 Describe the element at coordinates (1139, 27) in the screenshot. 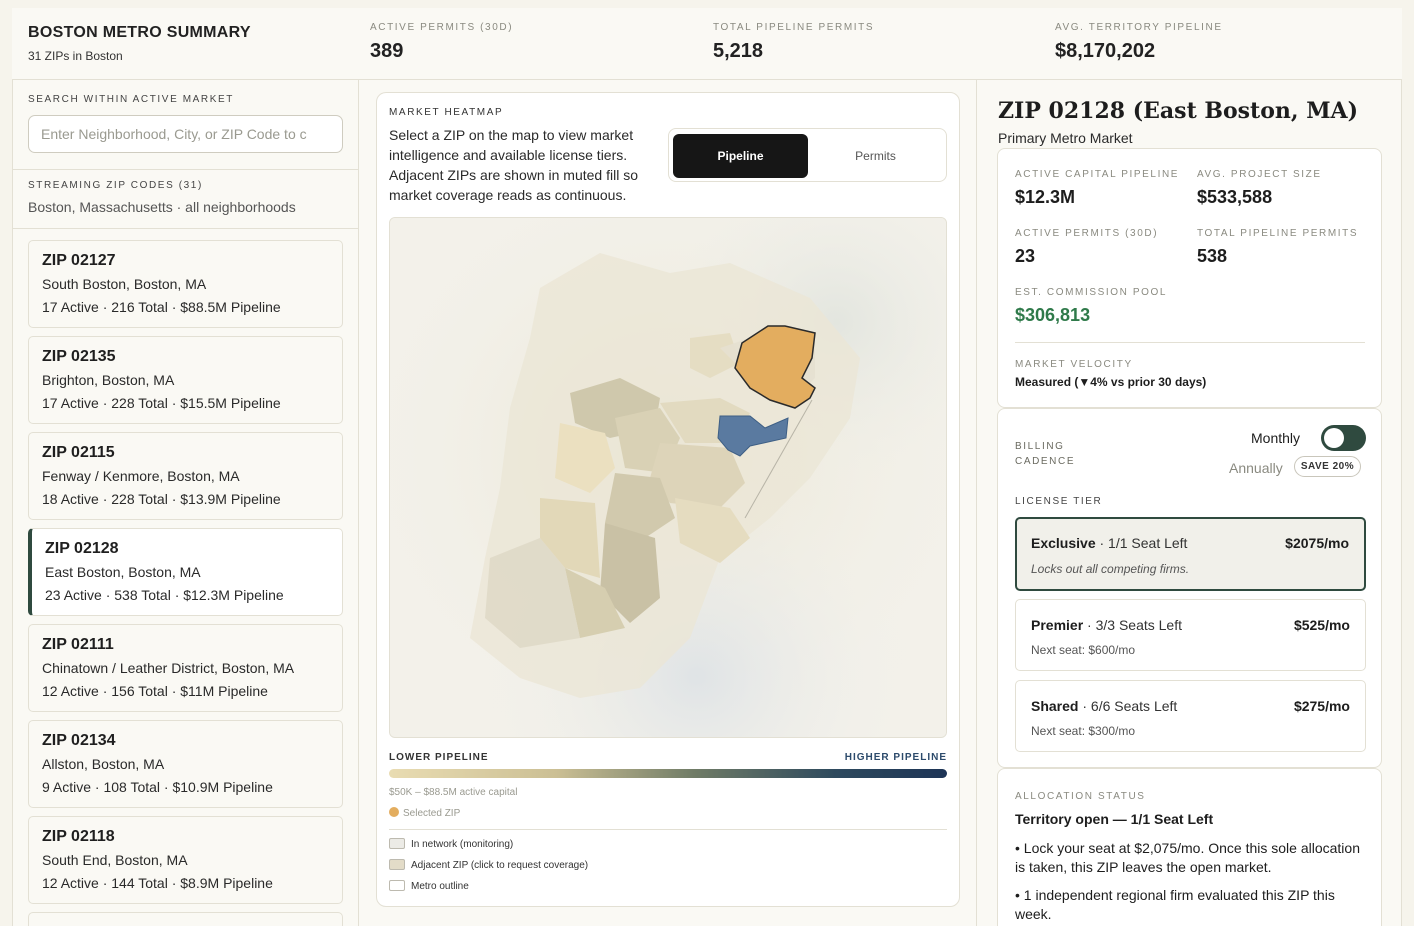

I see `stat-label: AVG. TERRITORY PIPELINE` at that location.